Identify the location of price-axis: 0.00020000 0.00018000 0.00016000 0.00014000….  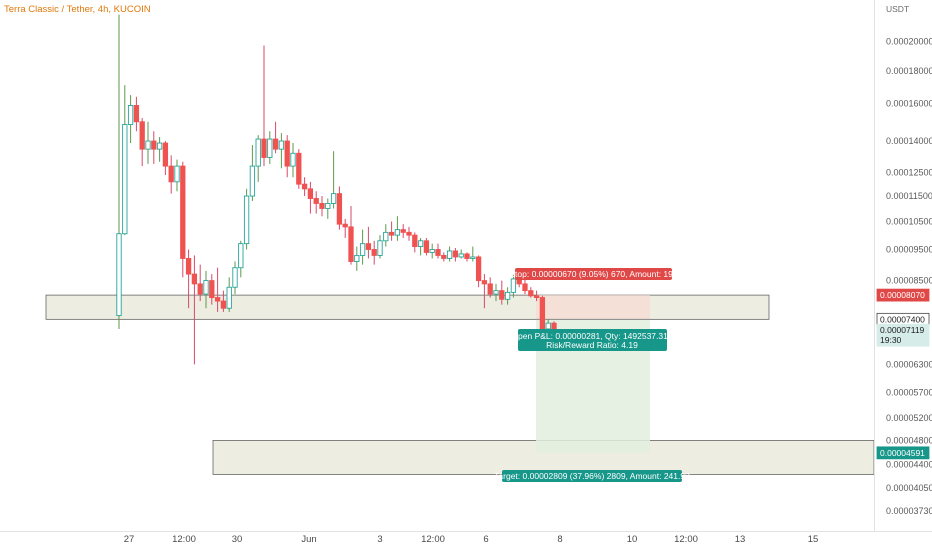
(909, 276).